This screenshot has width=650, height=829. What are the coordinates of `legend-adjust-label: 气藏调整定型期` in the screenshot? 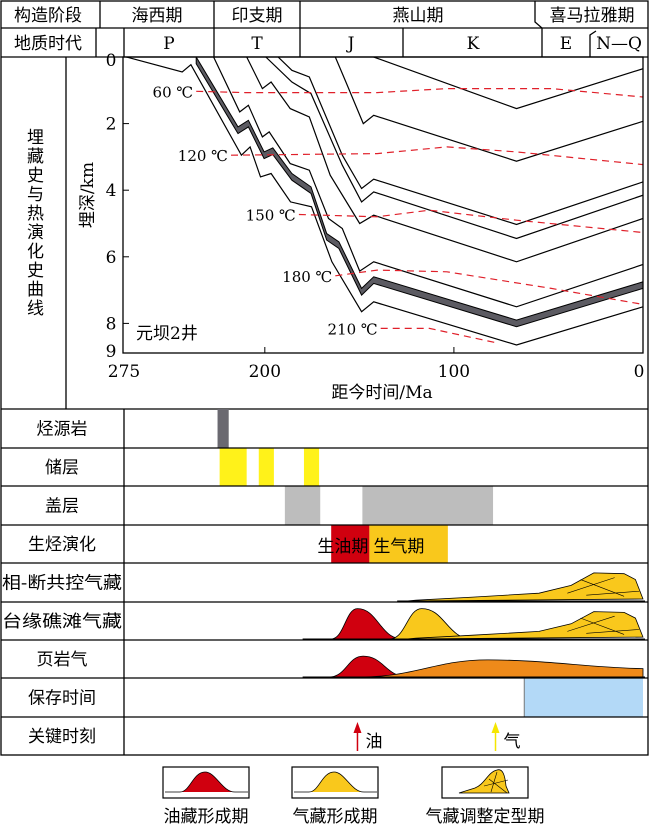 It's located at (485, 817).